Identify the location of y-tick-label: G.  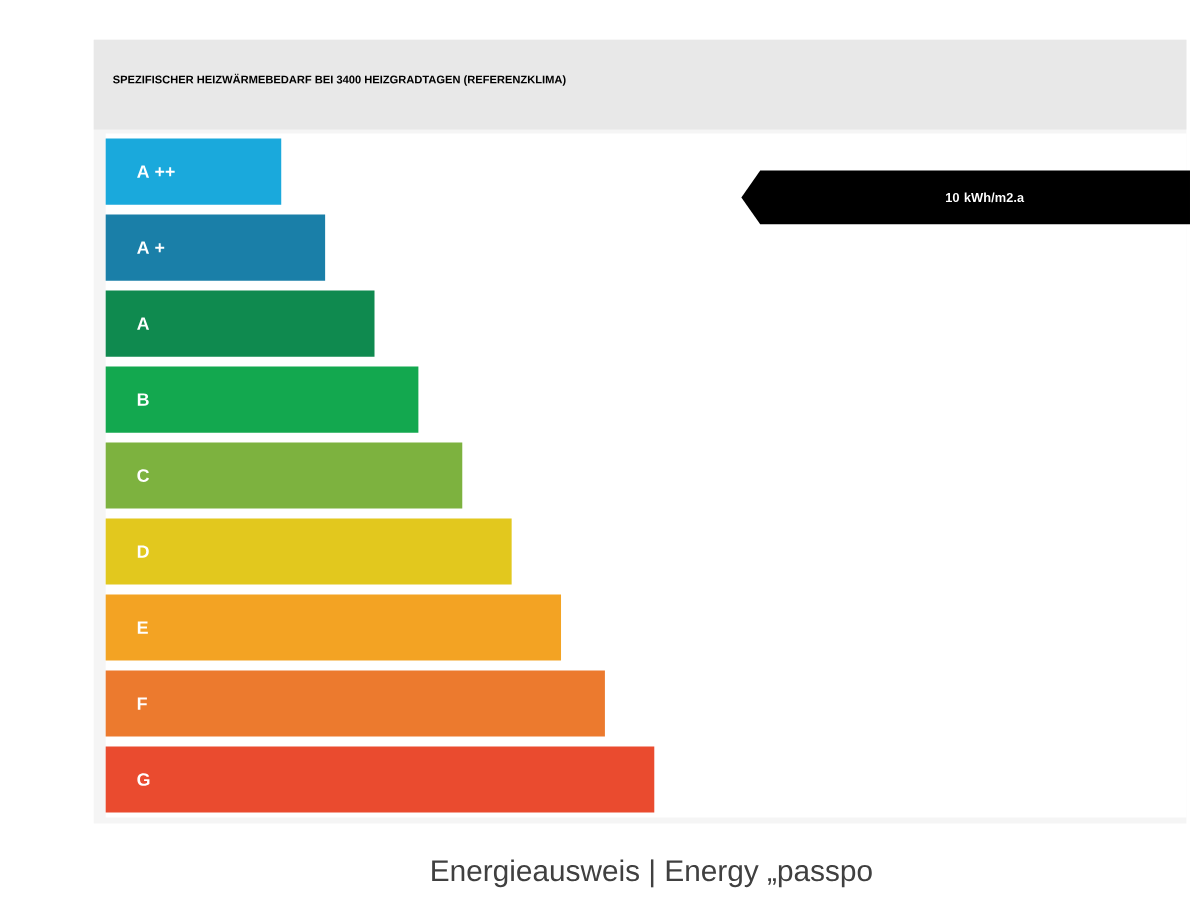
(143, 780).